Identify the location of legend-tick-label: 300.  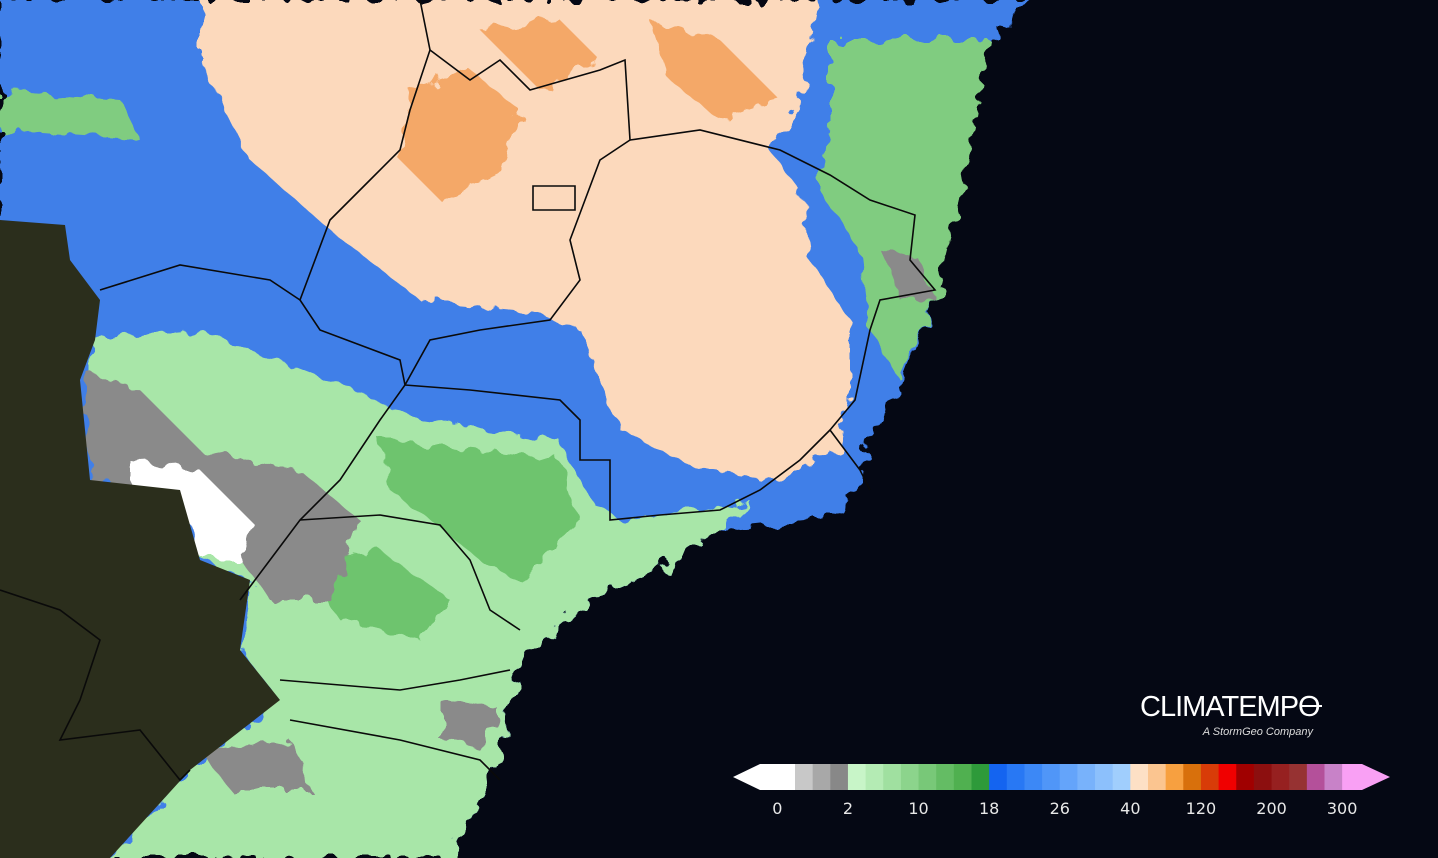
(1342, 808).